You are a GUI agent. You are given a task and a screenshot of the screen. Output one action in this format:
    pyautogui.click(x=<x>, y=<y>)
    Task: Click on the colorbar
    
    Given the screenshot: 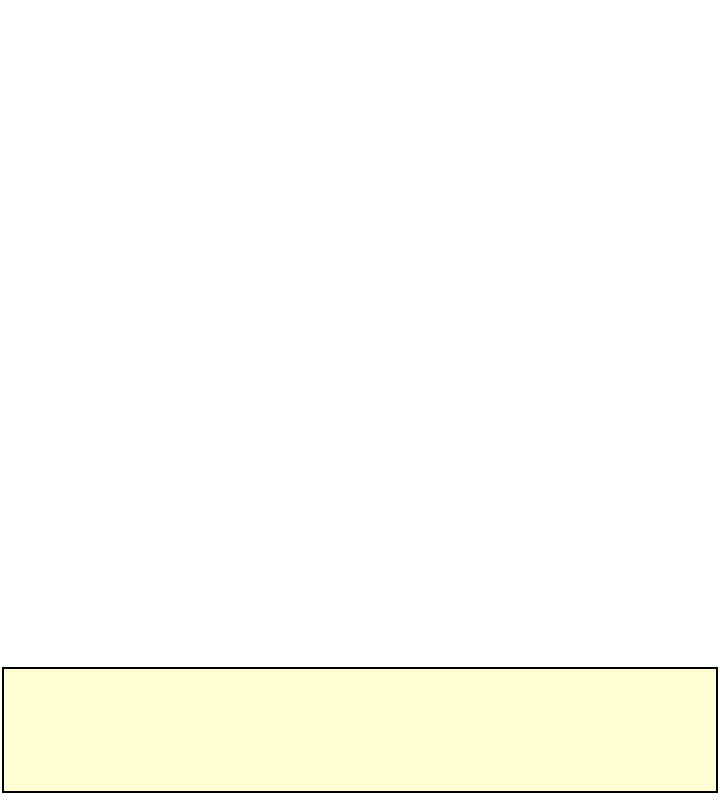 What is the action you would take?
    pyautogui.click(x=369, y=696)
    